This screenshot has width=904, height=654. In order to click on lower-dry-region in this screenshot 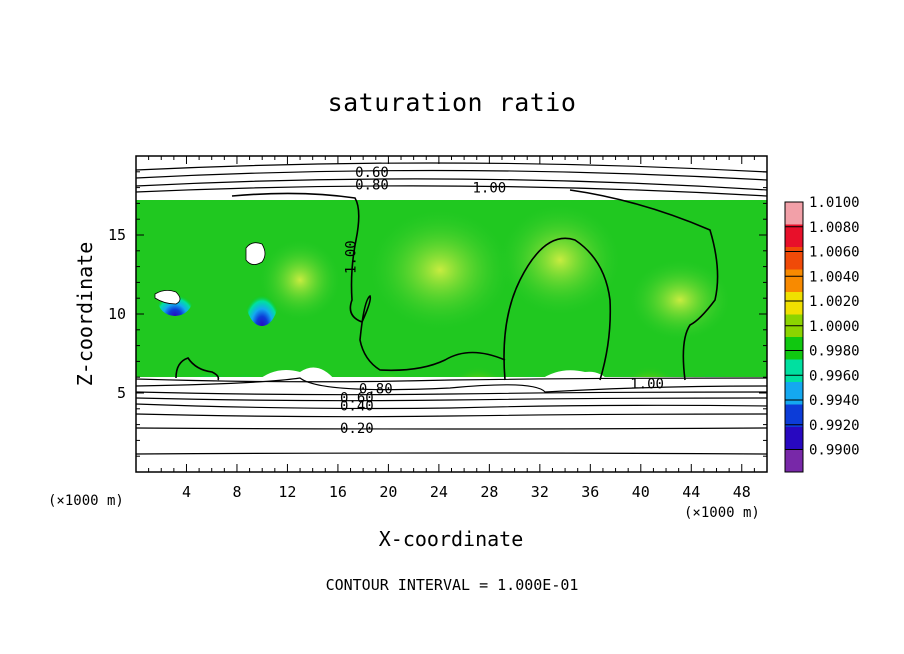, I will do `click(451, 424)`.